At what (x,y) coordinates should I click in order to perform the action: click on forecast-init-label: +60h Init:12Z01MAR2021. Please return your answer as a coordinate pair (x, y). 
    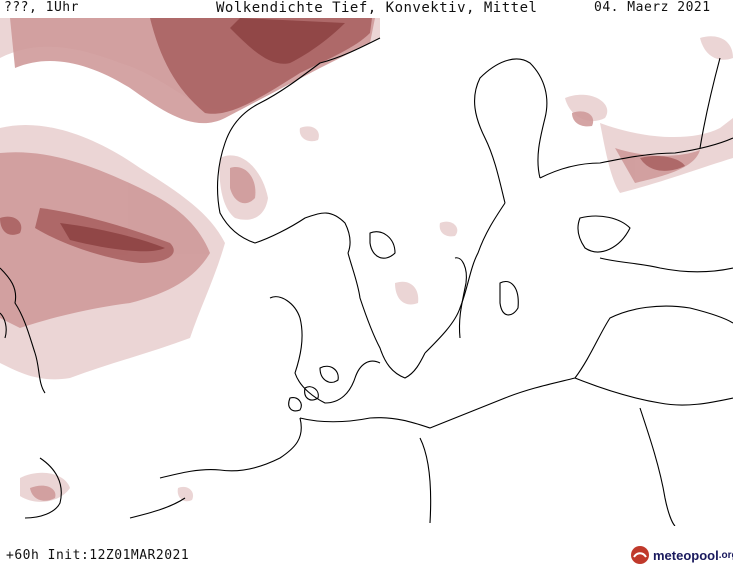
    Looking at the image, I should click on (98, 555).